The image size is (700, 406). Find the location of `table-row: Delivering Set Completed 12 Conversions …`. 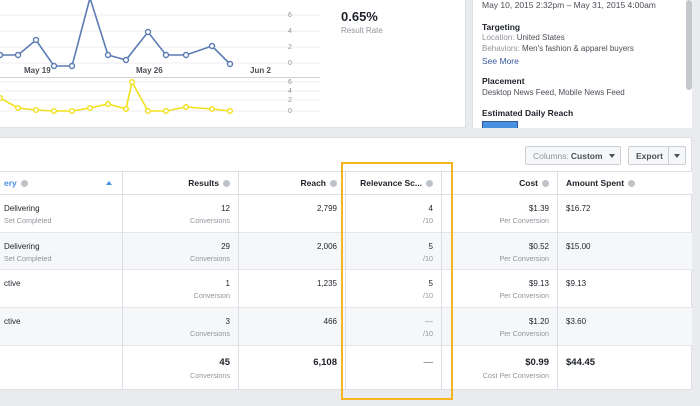

table-row: Delivering Set Completed 12 Conversions … is located at coordinates (346, 214).